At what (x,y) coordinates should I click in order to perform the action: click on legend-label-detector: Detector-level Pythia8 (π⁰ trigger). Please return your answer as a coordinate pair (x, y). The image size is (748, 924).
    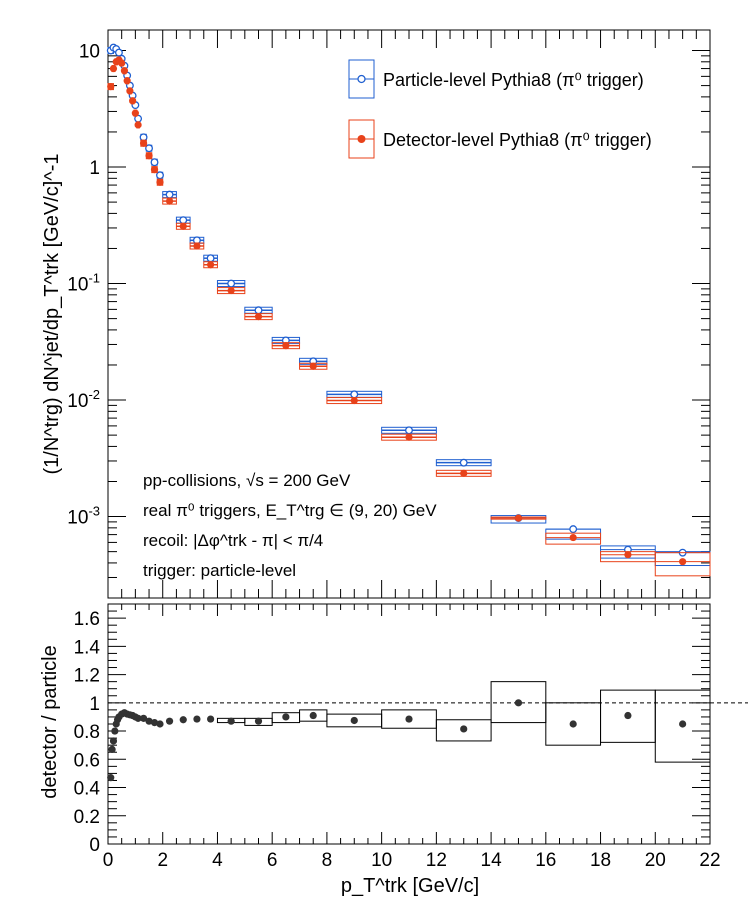
    Looking at the image, I should click on (517, 140).